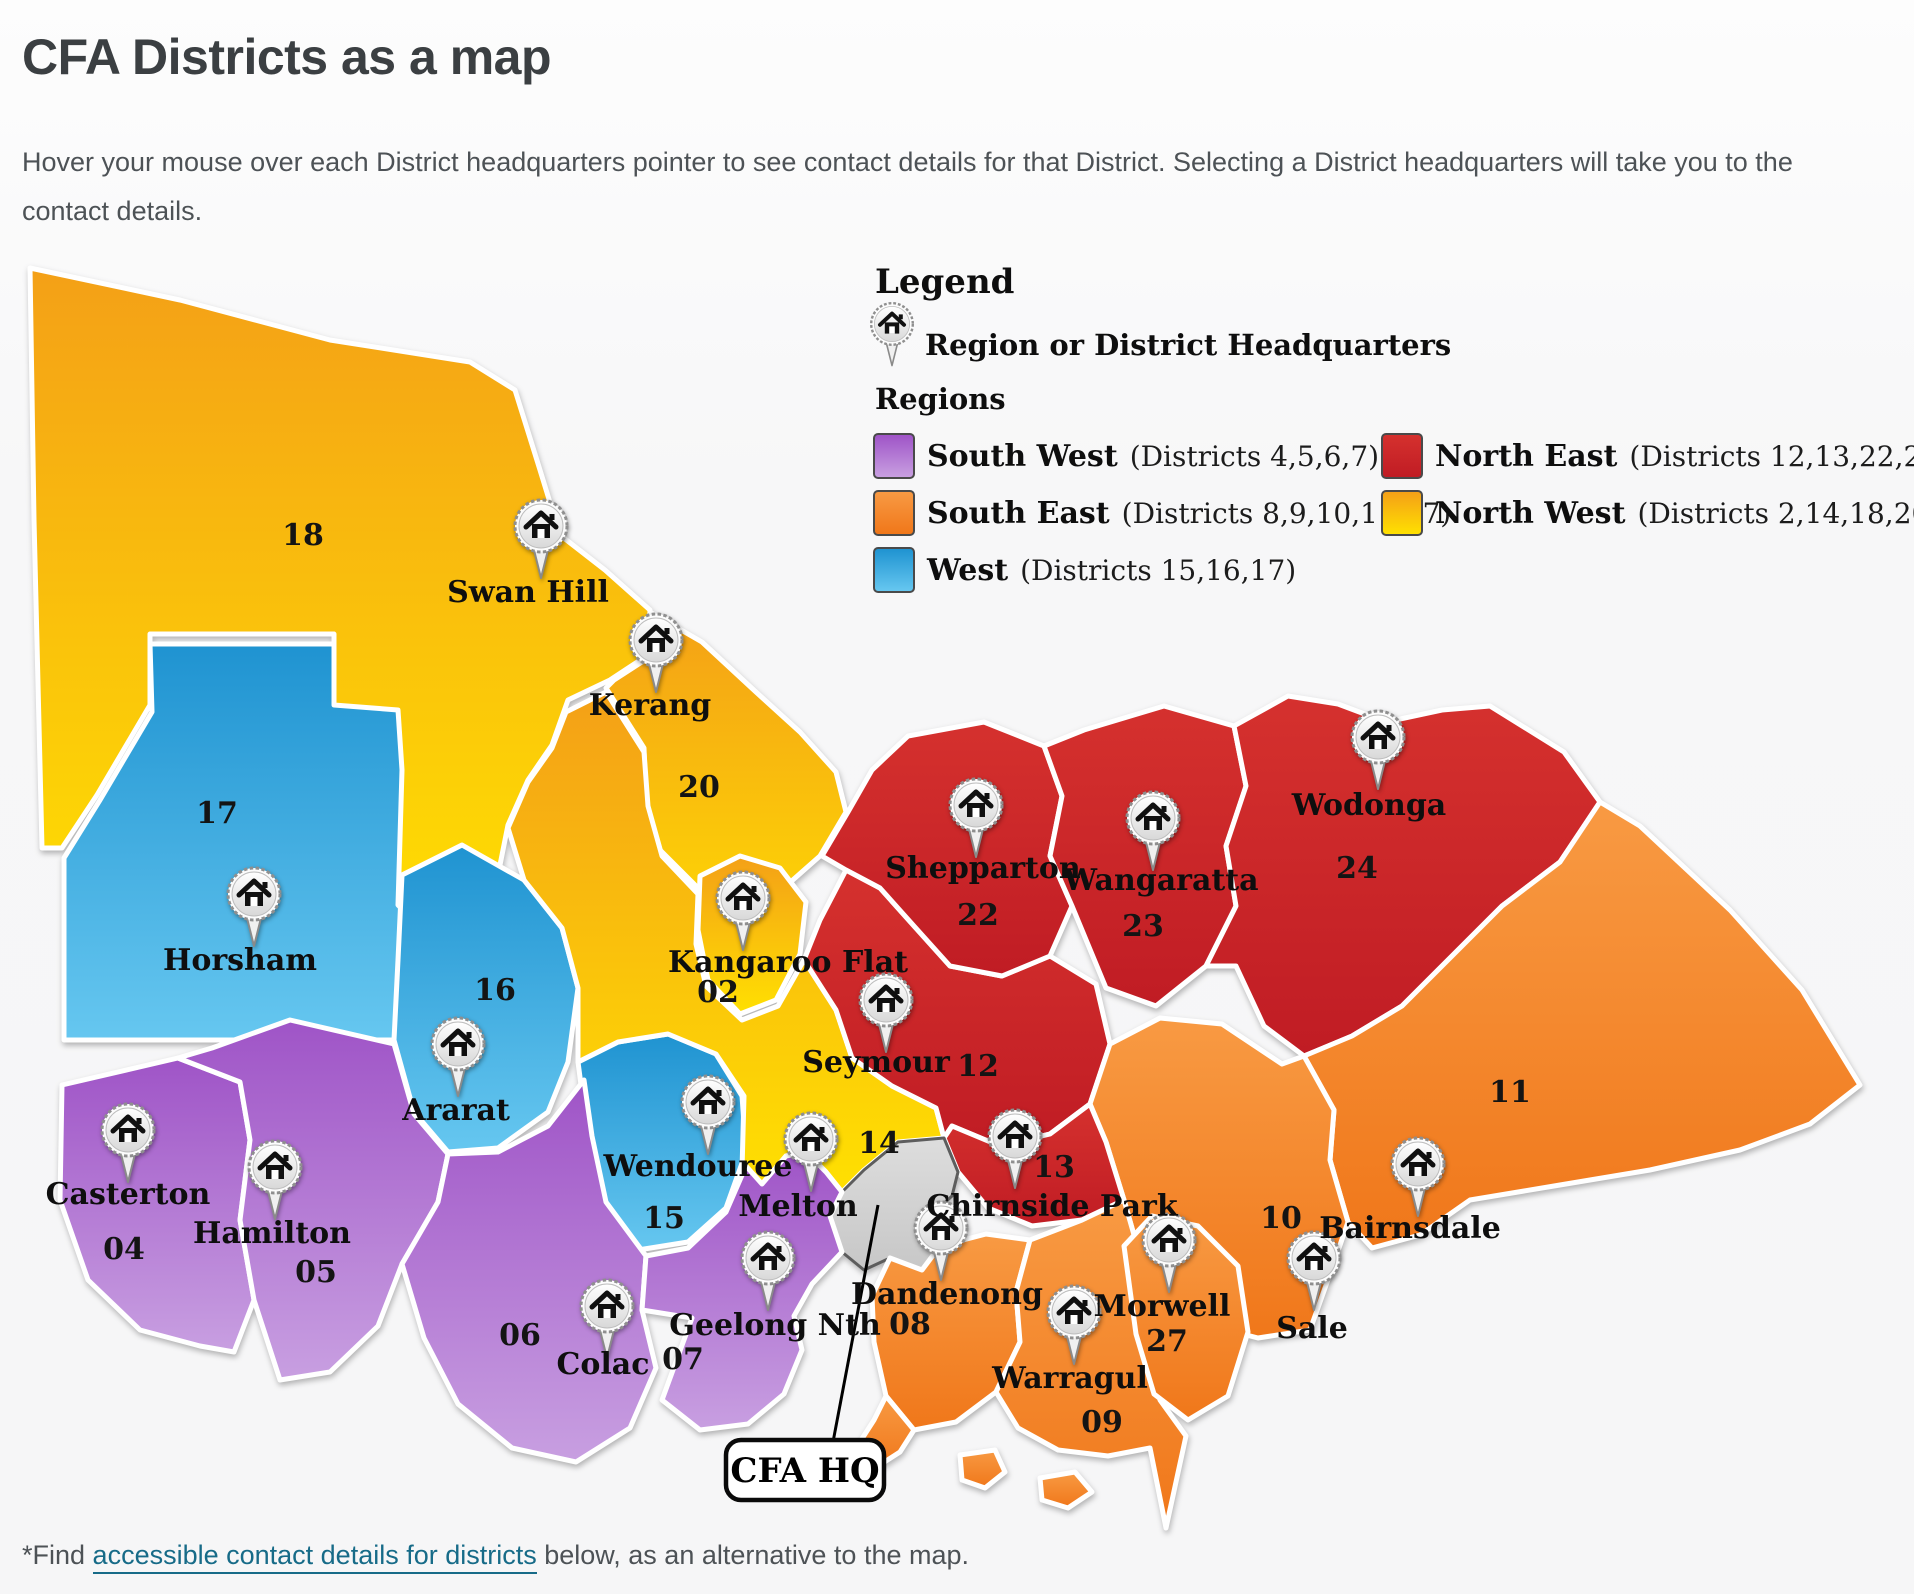 The image size is (1914, 1594). I want to click on label-chirnside-park: Chirnside Park, so click(1052, 1206).